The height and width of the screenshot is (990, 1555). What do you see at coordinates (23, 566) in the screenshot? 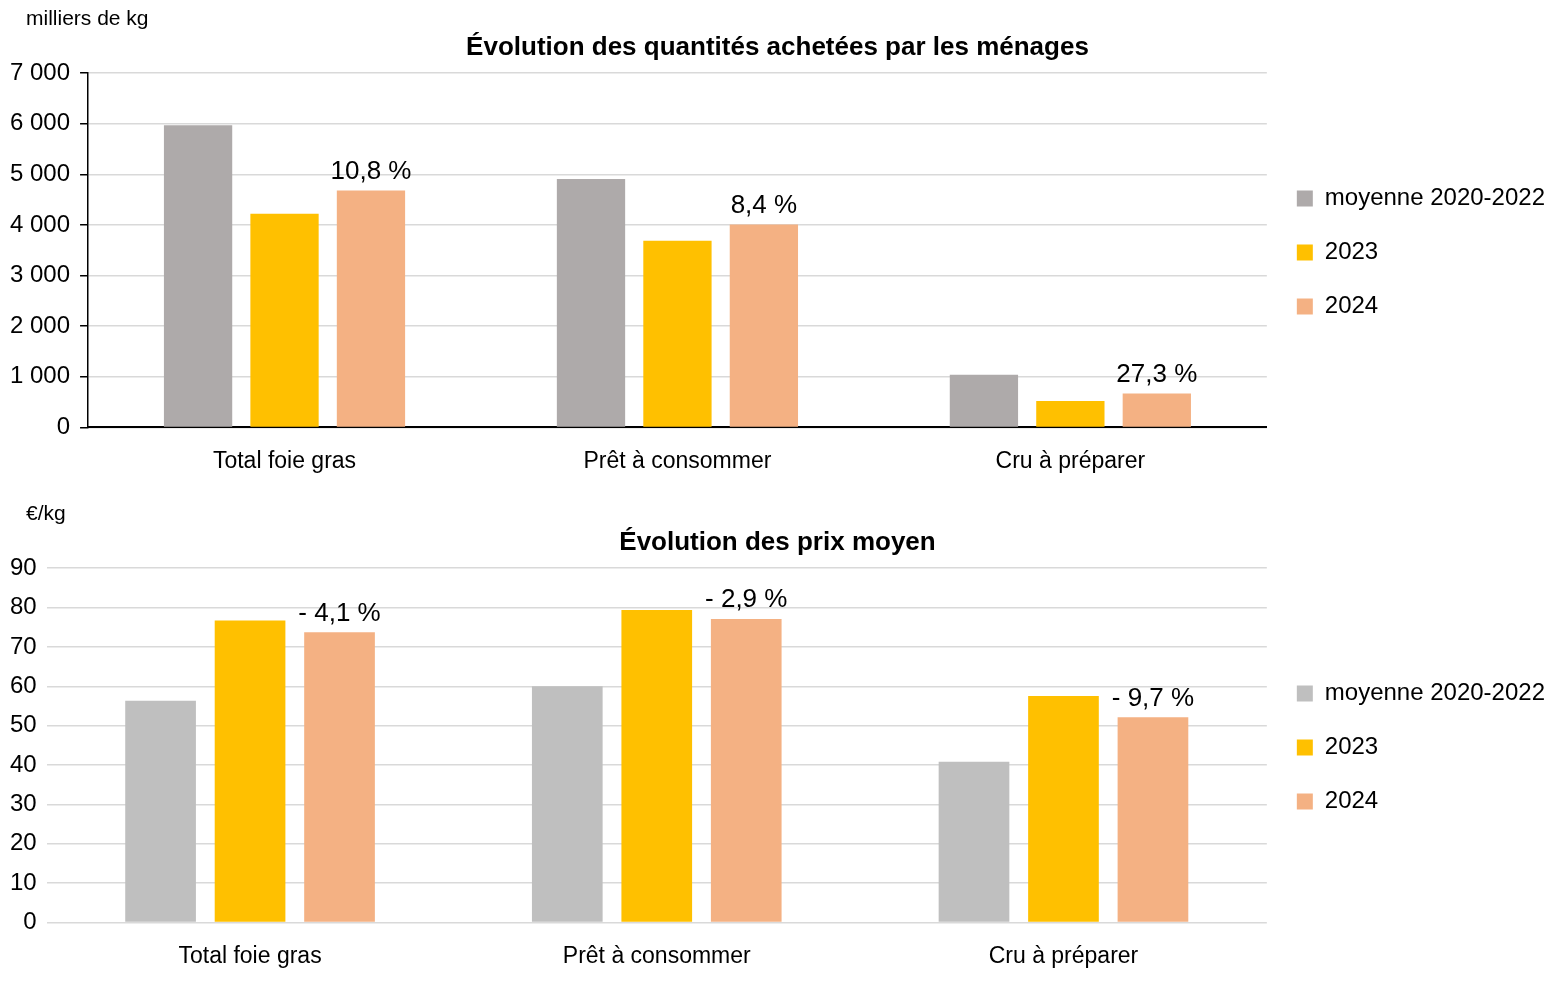
I see `y-tick-label: 90` at bounding box center [23, 566].